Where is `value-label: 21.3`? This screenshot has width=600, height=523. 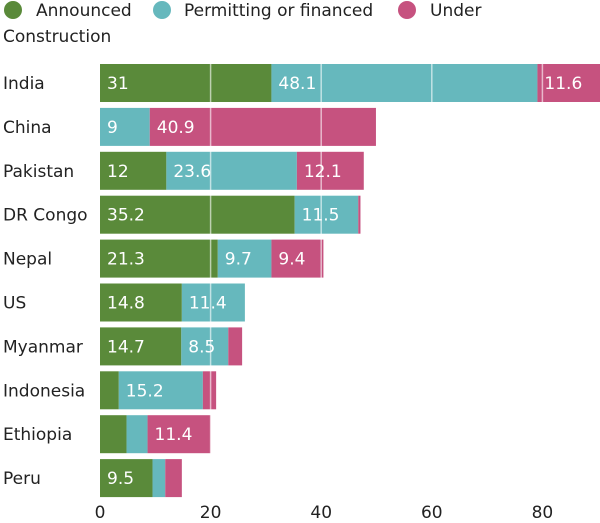 value-label: 21.3 is located at coordinates (126, 260).